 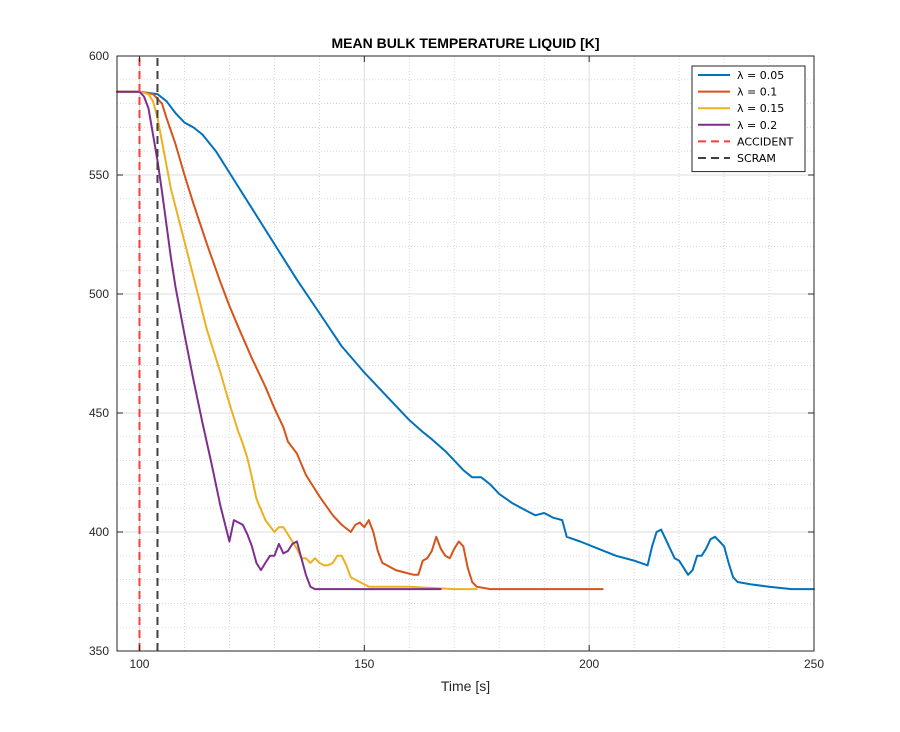 I want to click on legend-box, so click(x=748, y=119).